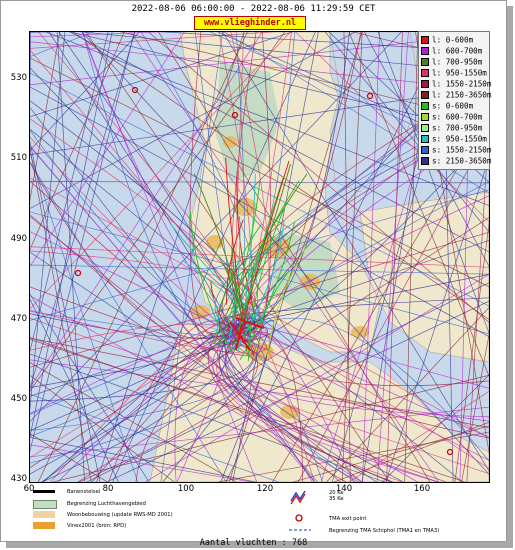 This screenshot has width=515, height=550. Describe the element at coordinates (120, 515) in the screenshot. I see `housing-label: Woonbebouwing (update RWS-MD 2001)` at that location.